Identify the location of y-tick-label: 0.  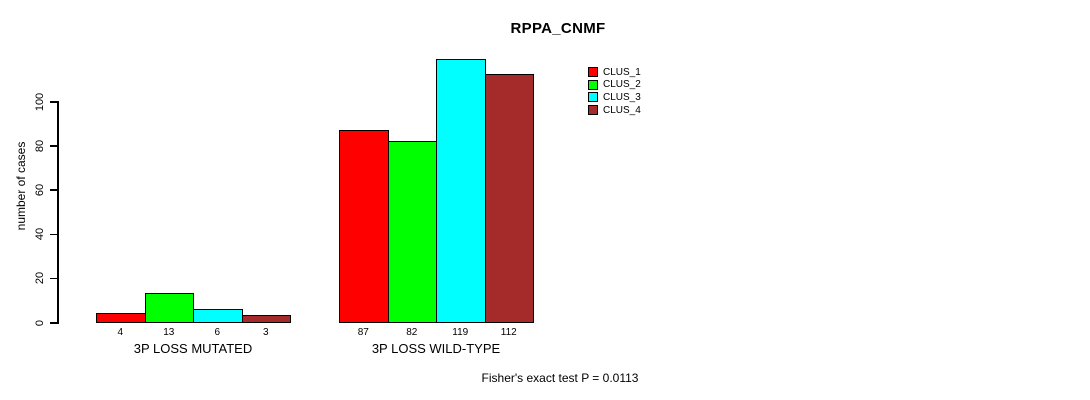
(40, 322).